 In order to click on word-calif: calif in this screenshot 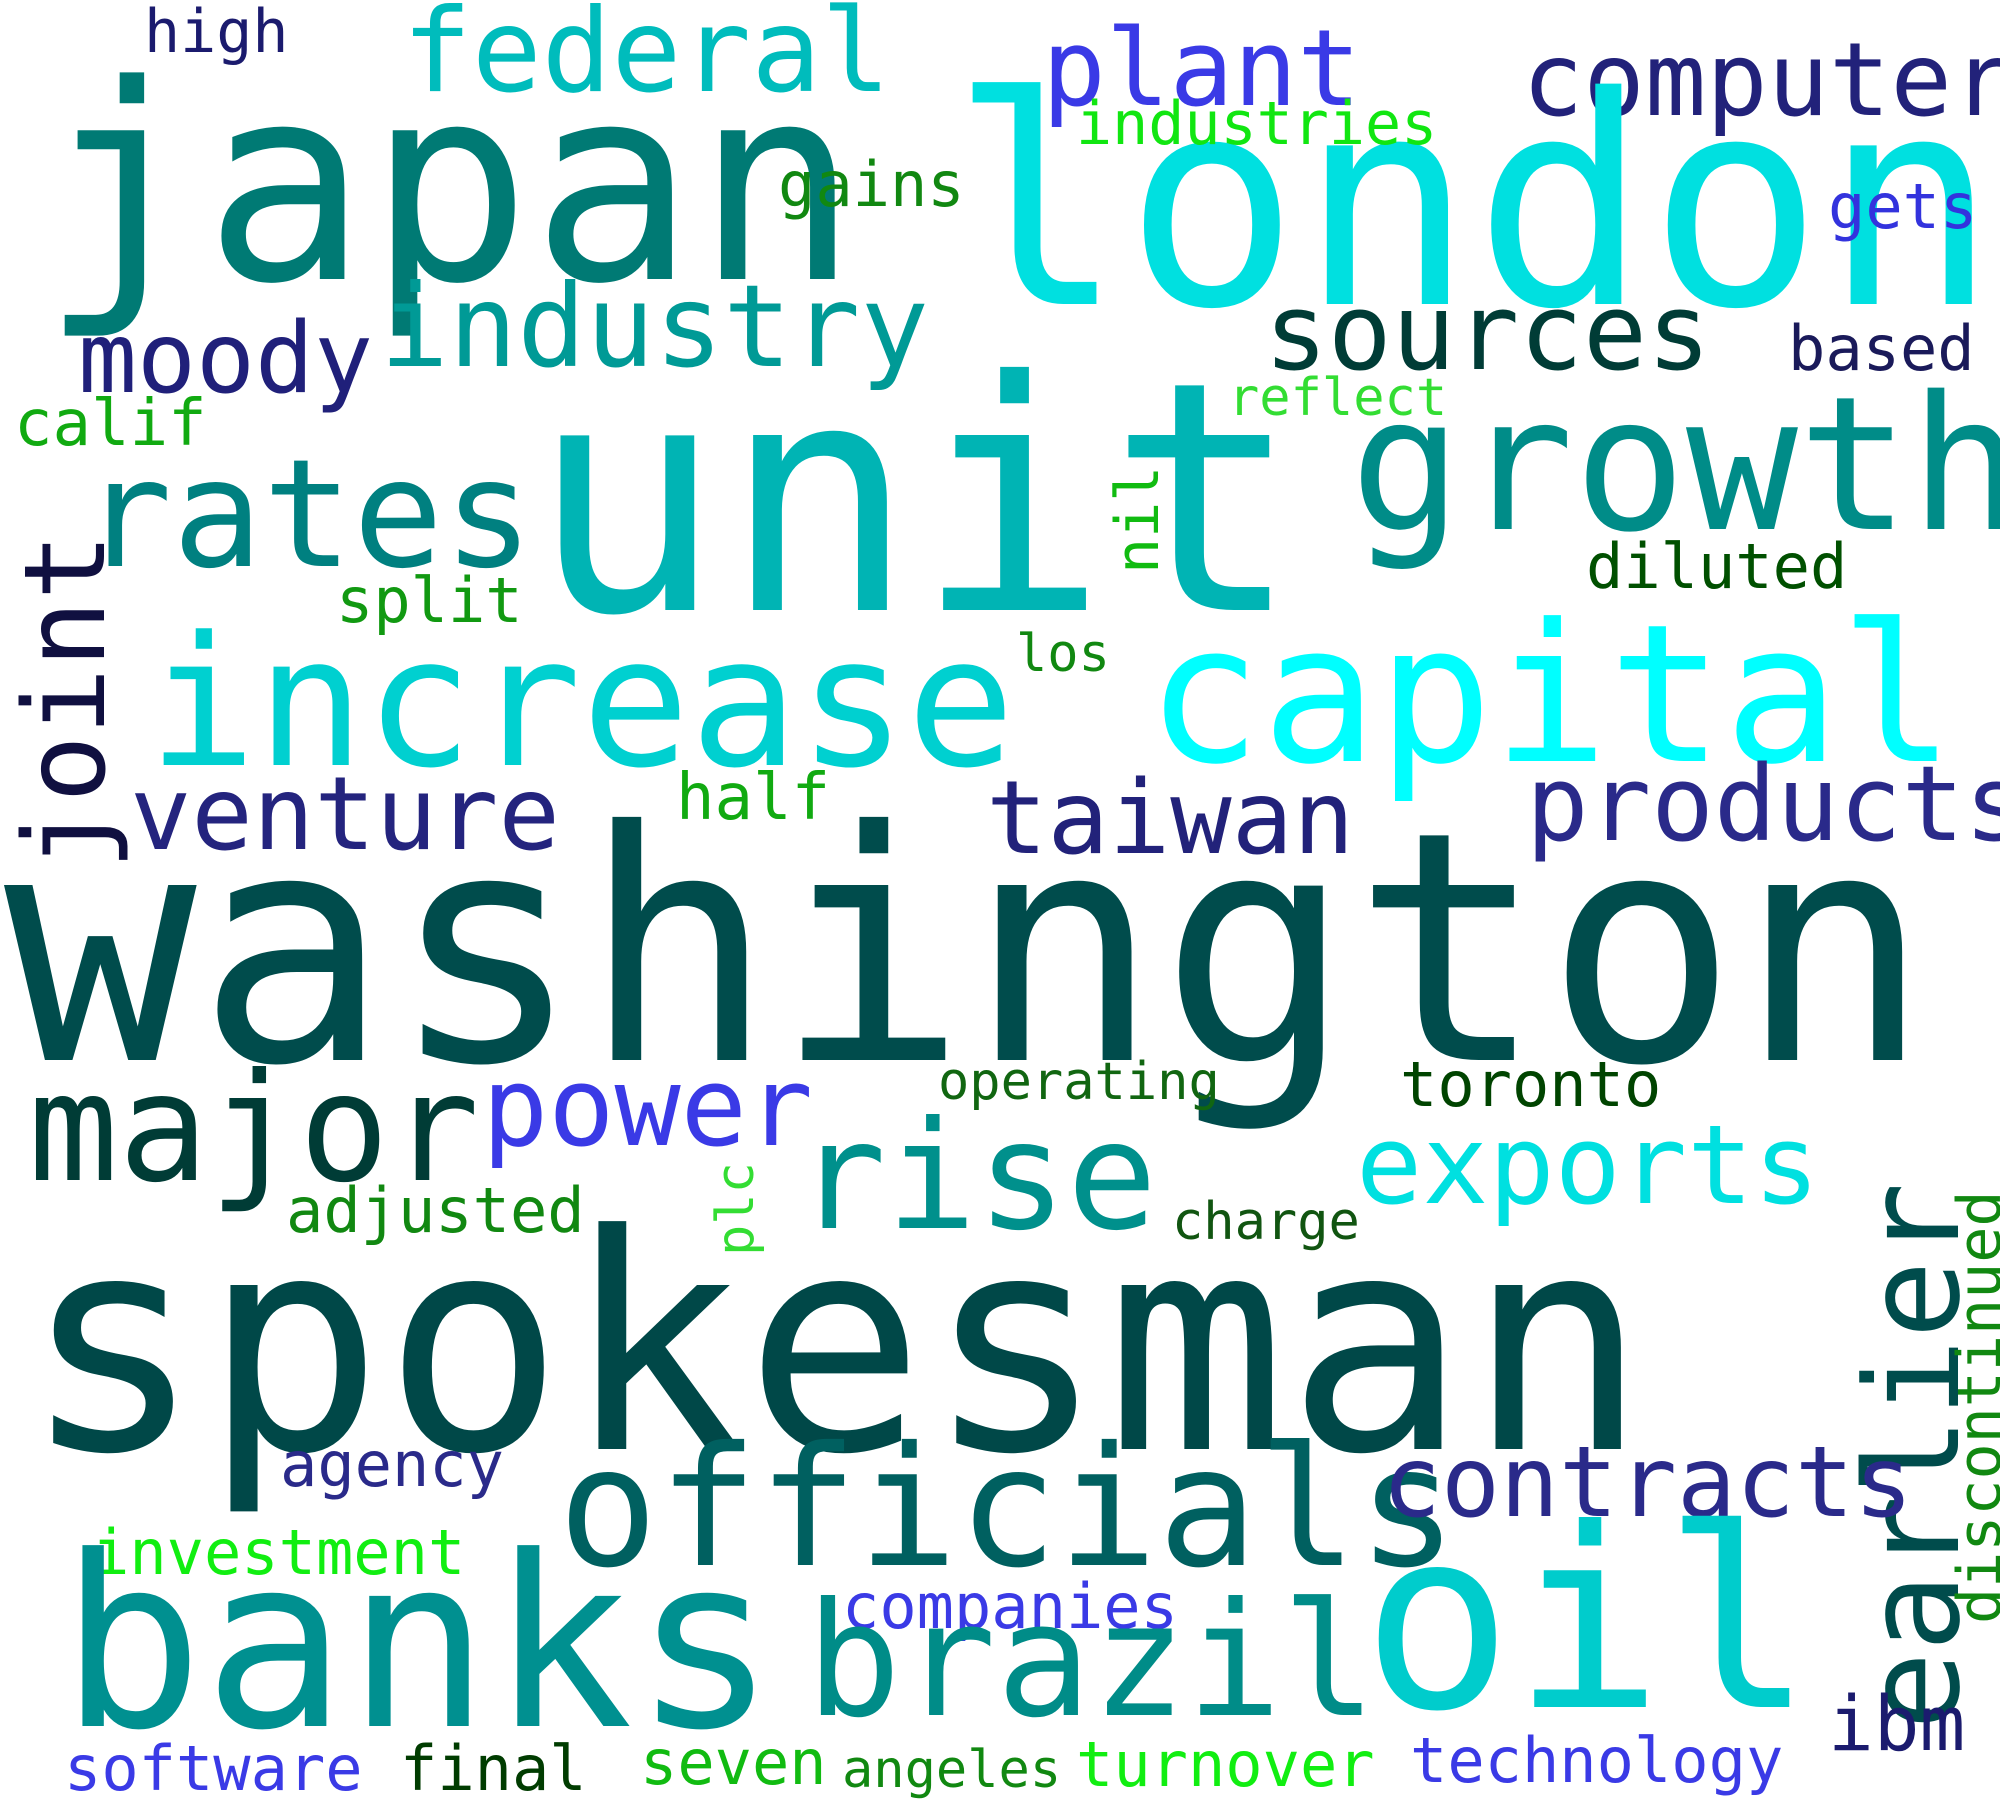, I will do `click(110, 424)`.